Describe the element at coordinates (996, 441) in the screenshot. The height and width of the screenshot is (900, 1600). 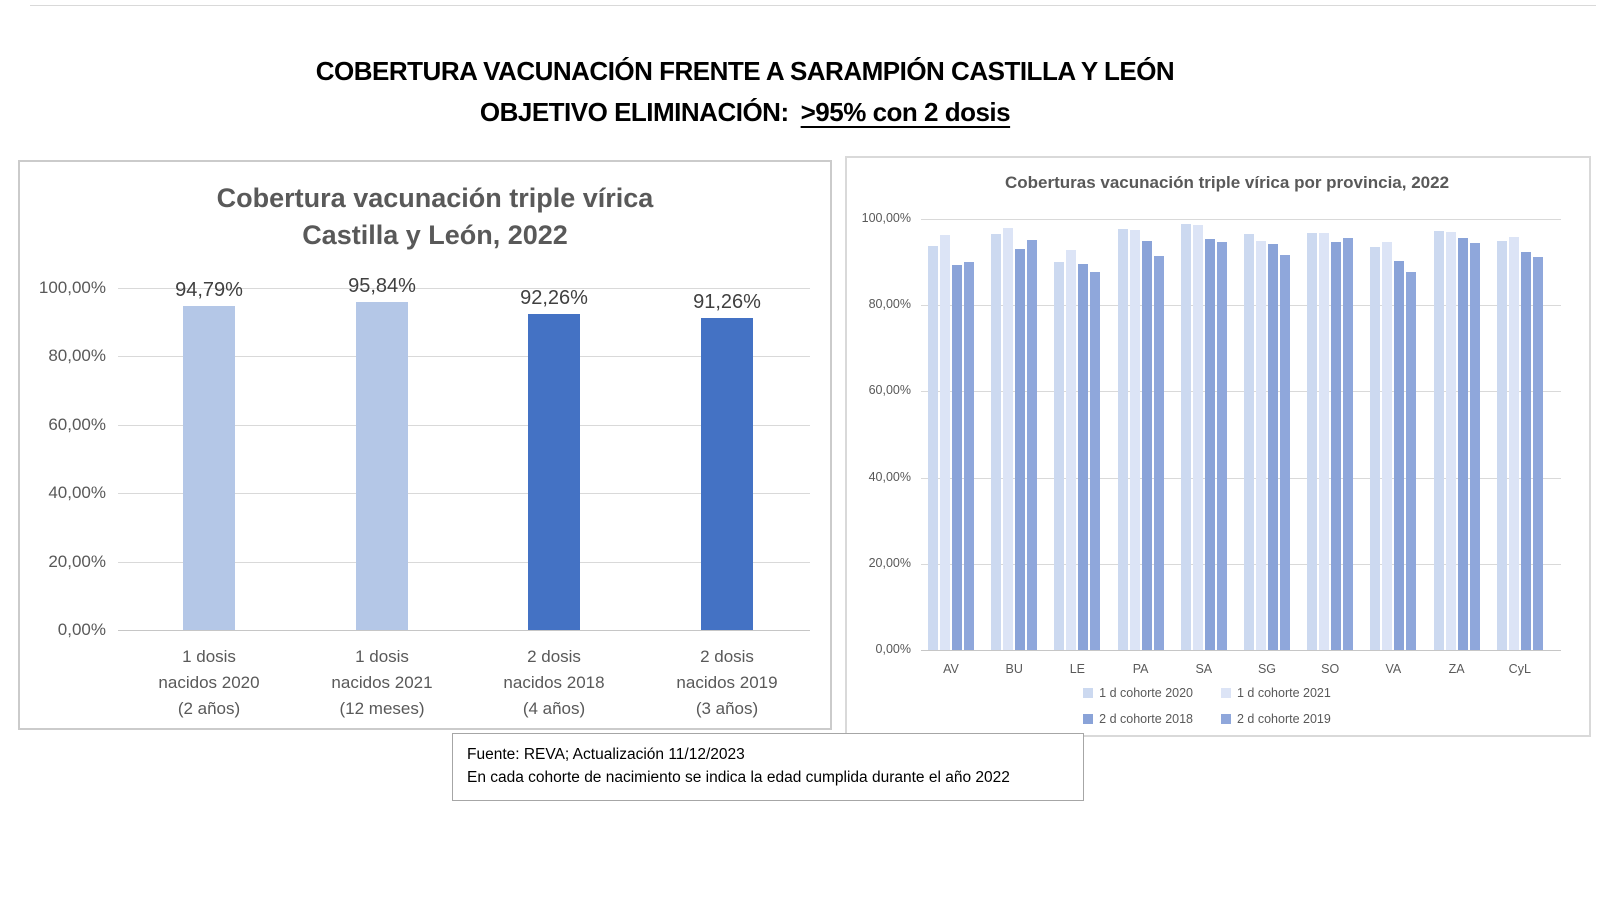
I see `bar-bu-s1` at that location.